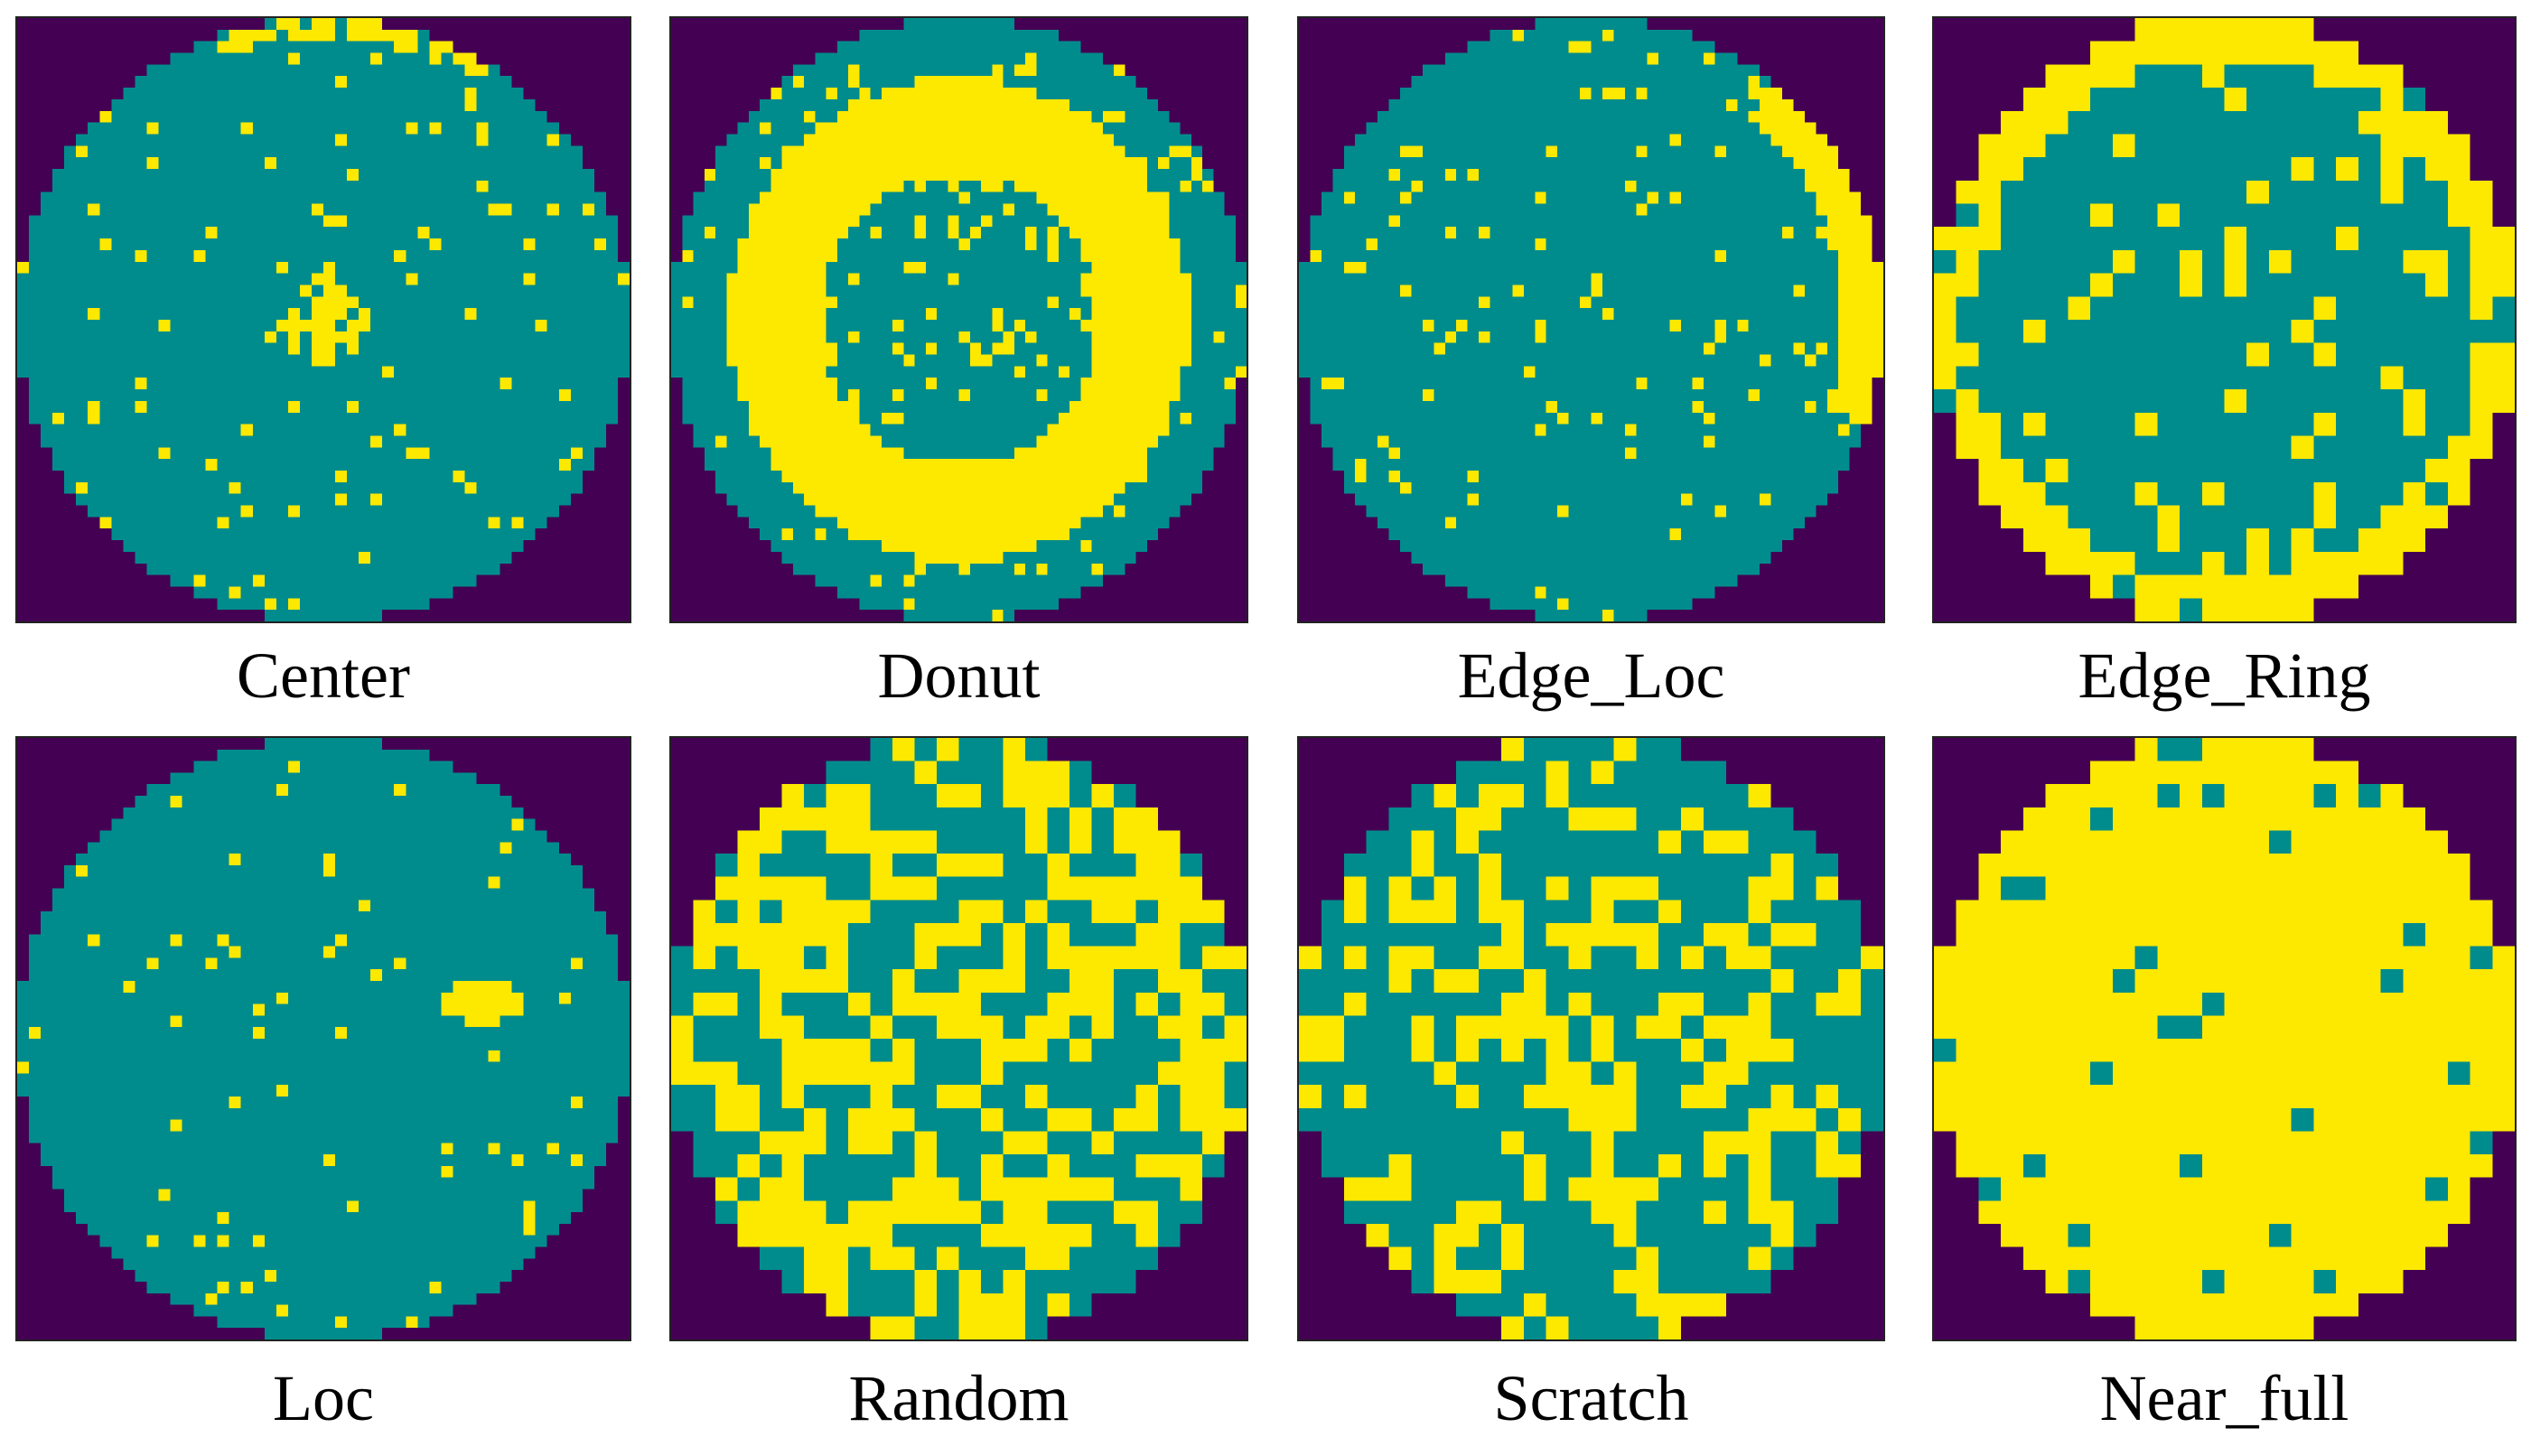 This screenshot has width=2531, height=1456. What do you see at coordinates (323, 675) in the screenshot?
I see `wafer-caption: Center` at bounding box center [323, 675].